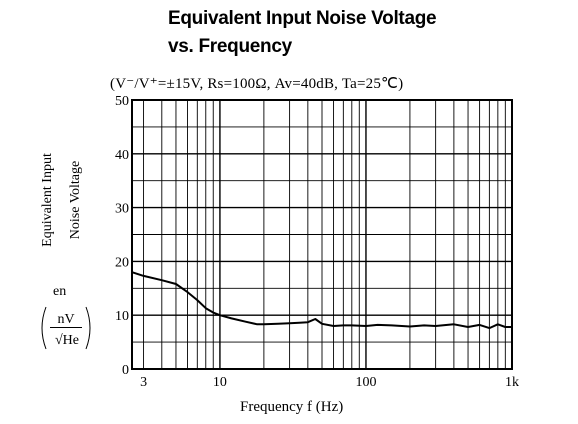 The width and height of the screenshot is (578, 424). Describe the element at coordinates (125, 370) in the screenshot. I see `y-tick-label: 0` at that location.